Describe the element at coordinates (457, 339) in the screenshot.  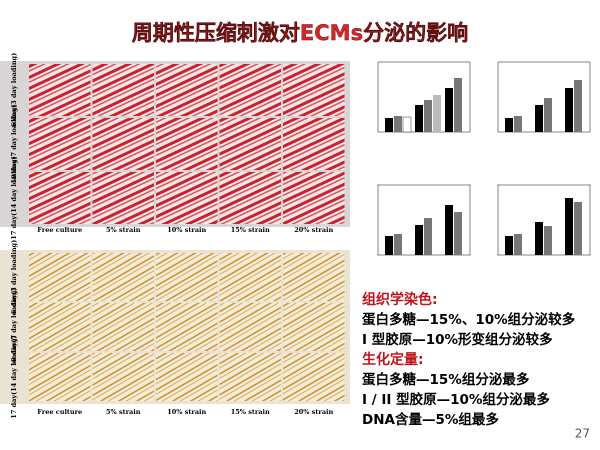
I see `note-line: I 型胶原—10%形变组分泌较多` at that location.